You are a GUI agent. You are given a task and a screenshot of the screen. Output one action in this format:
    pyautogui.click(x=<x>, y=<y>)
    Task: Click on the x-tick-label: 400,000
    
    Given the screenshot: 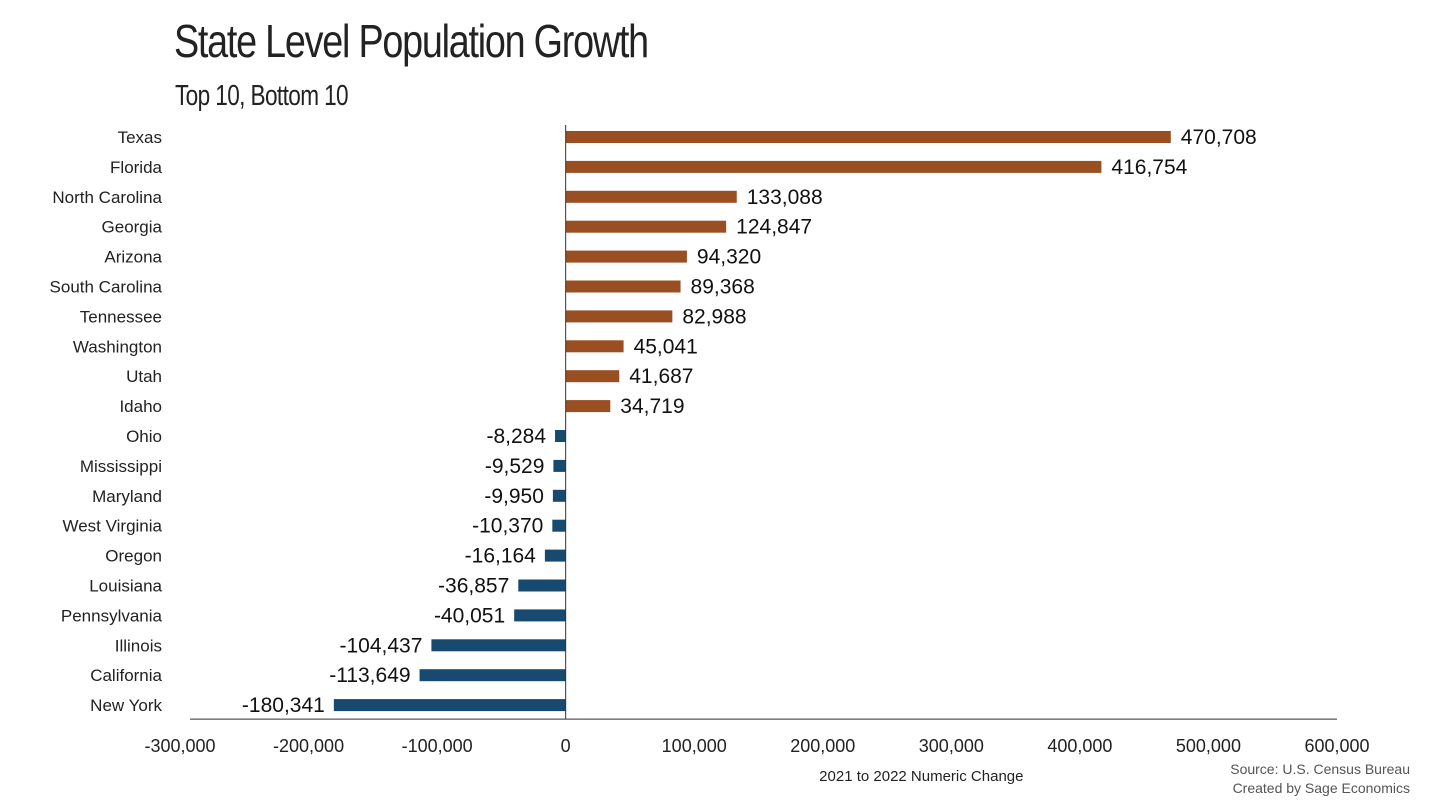 What is the action you would take?
    pyautogui.click(x=1079, y=746)
    